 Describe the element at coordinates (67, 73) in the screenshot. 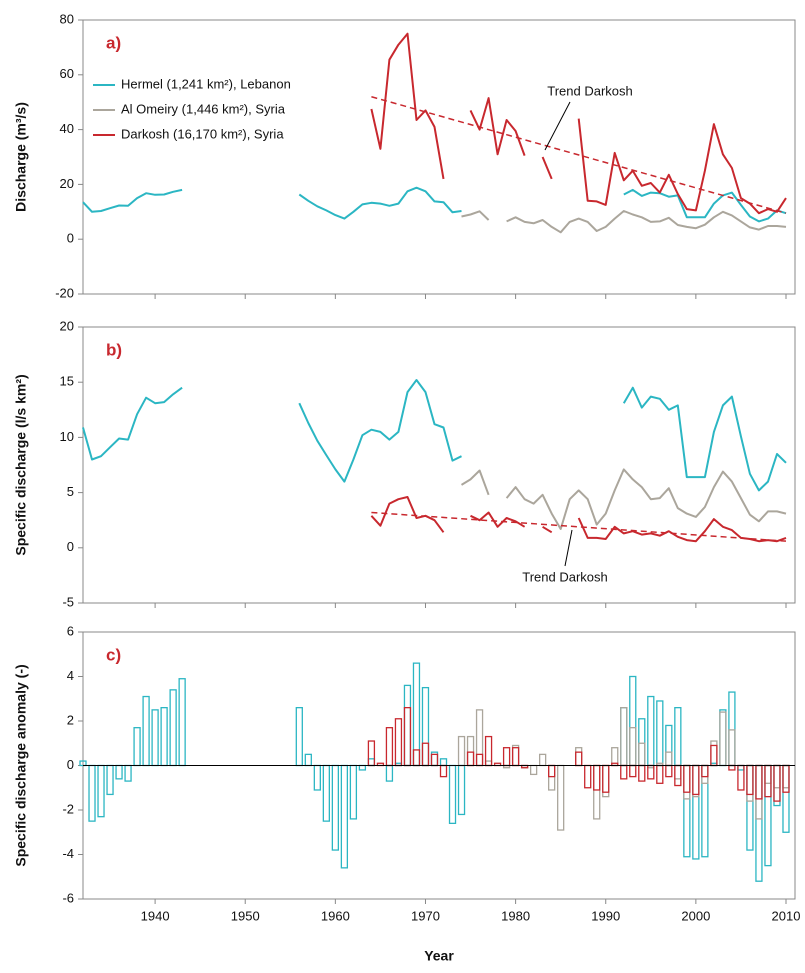

I see `y-tick-label: 60` at that location.